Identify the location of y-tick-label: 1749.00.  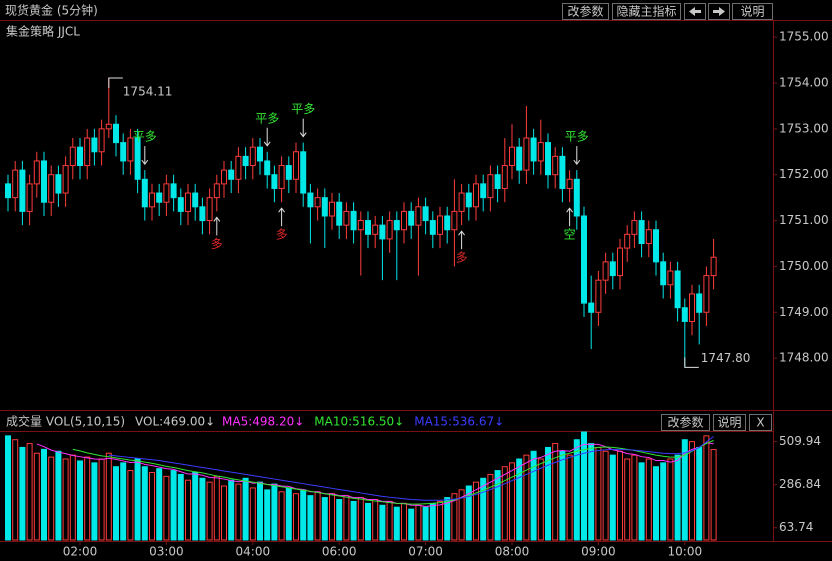
(804, 312).